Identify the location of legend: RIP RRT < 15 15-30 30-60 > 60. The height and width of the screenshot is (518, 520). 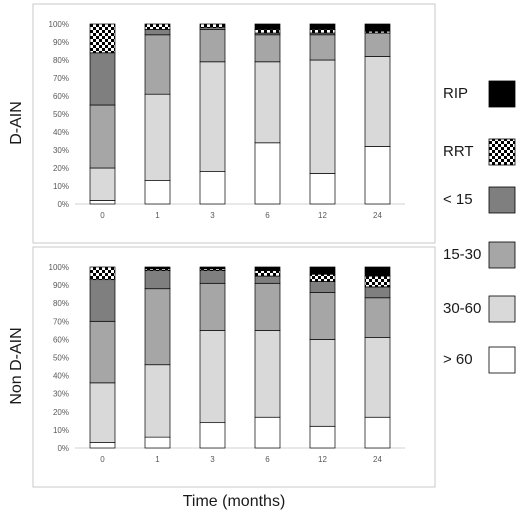
(479, 227).